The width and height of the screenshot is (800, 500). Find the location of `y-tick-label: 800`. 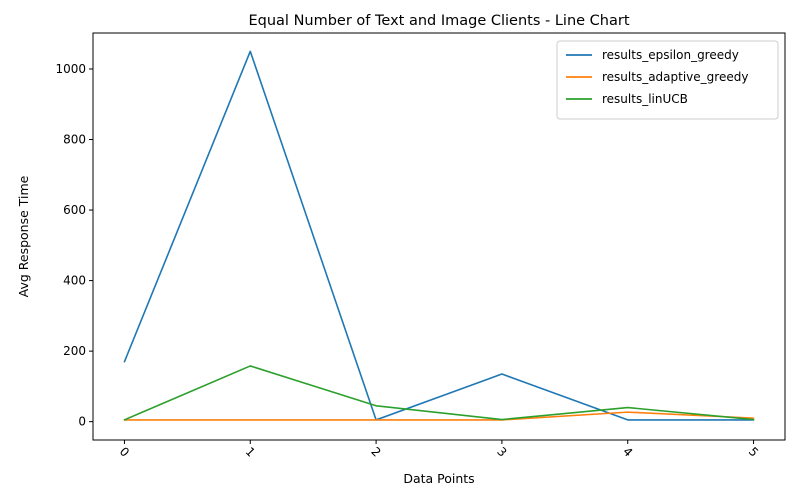

y-tick-label: 800 is located at coordinates (74, 140).